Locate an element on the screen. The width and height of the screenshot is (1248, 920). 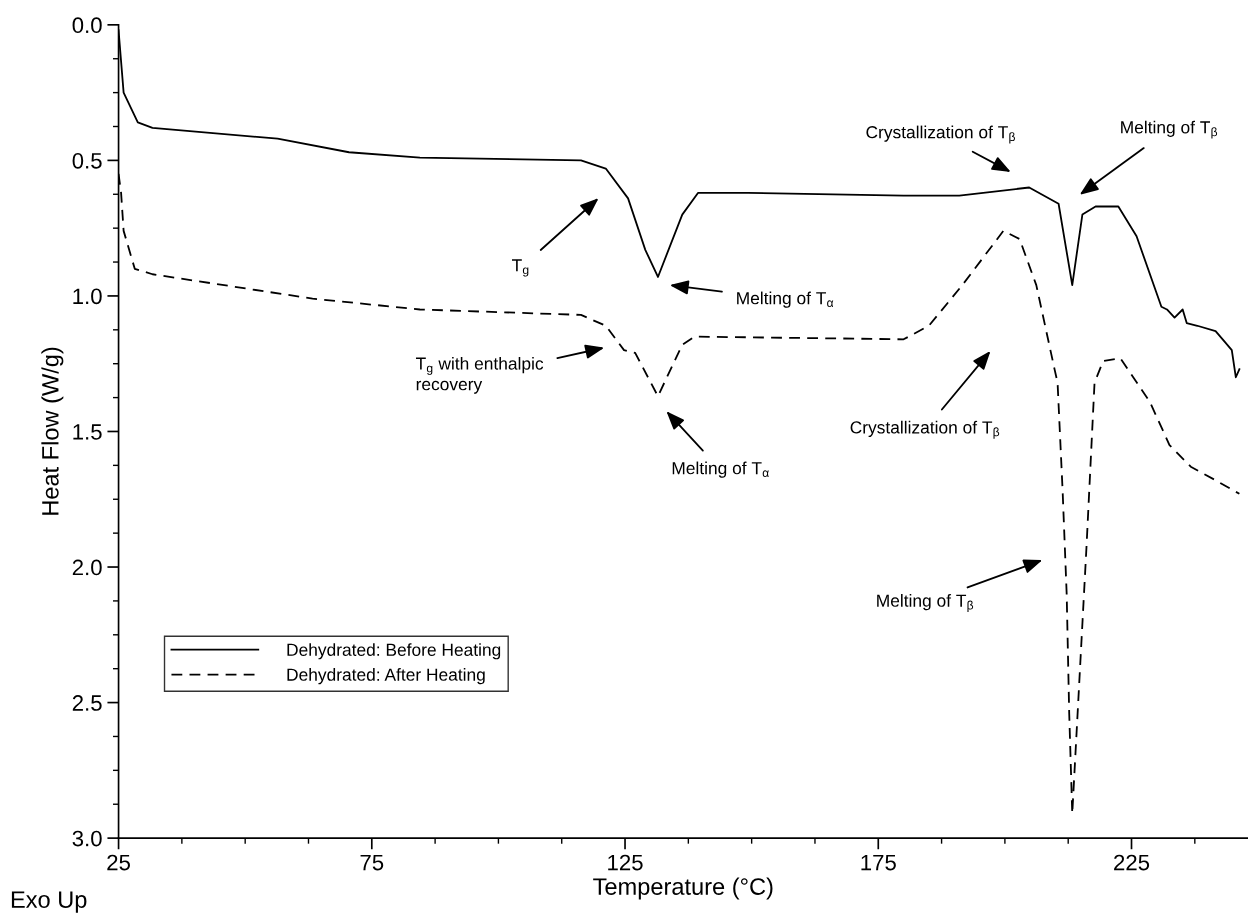
y-tick-label: 1.0 is located at coordinates (87, 296).